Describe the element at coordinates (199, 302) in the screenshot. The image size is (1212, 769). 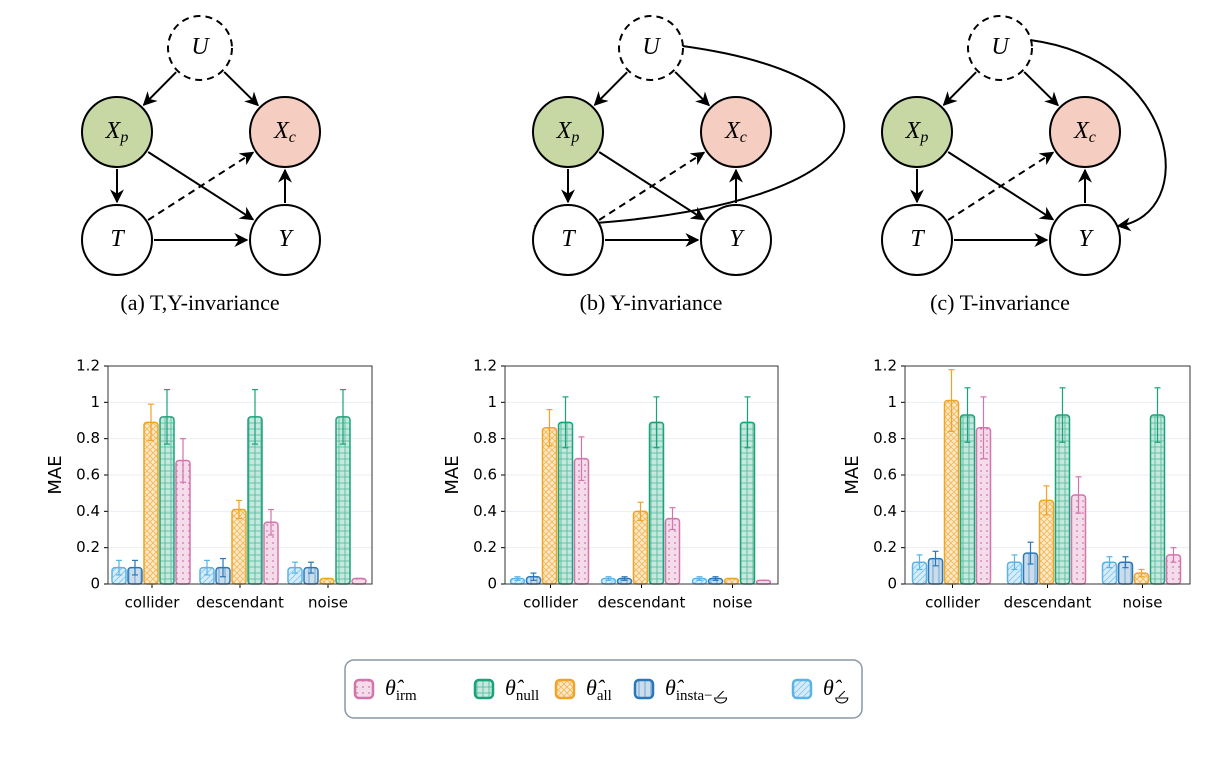
I see `caption: (a) T,Y-invariance` at that location.